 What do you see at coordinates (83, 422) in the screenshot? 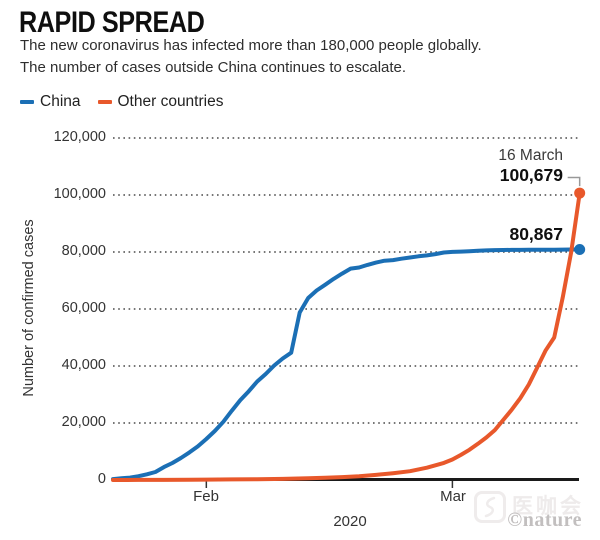
I see `y-tick-label-20000: 20,000` at bounding box center [83, 422].